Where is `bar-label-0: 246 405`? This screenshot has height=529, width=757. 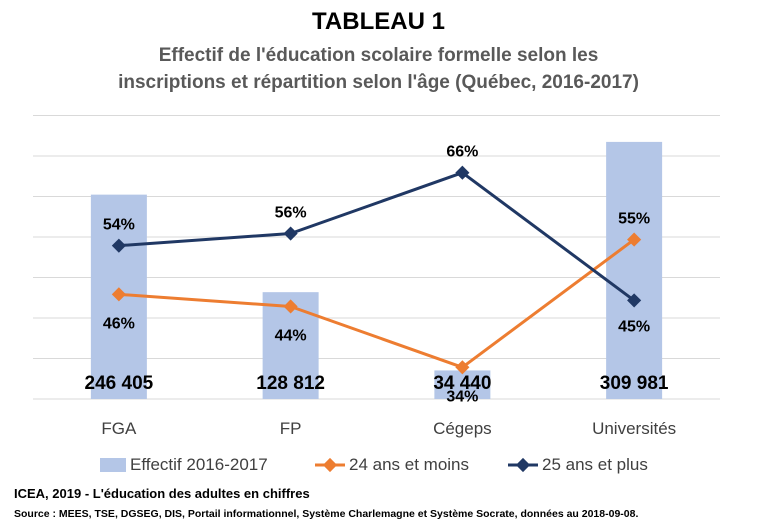 bar-label-0: 246 405 is located at coordinates (119, 383).